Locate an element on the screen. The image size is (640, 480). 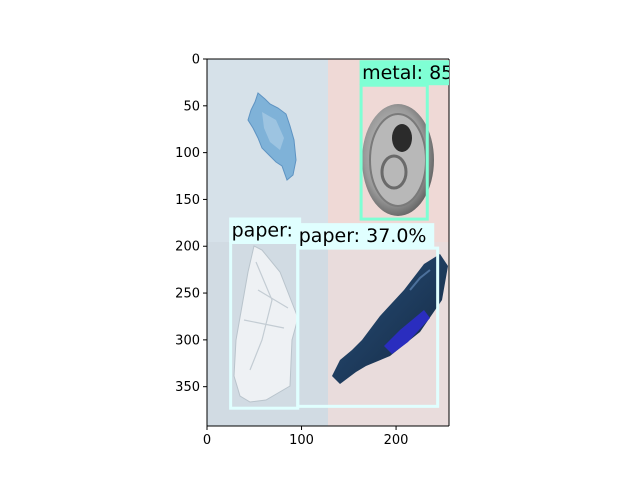
y-tick-label: 0 is located at coordinates (196, 60).